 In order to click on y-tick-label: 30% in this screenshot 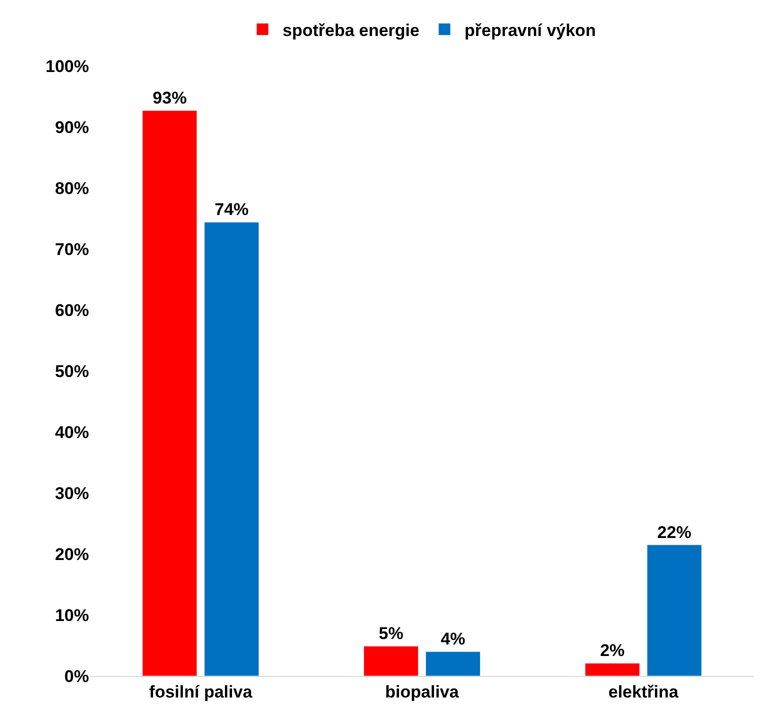, I will do `click(71, 493)`.